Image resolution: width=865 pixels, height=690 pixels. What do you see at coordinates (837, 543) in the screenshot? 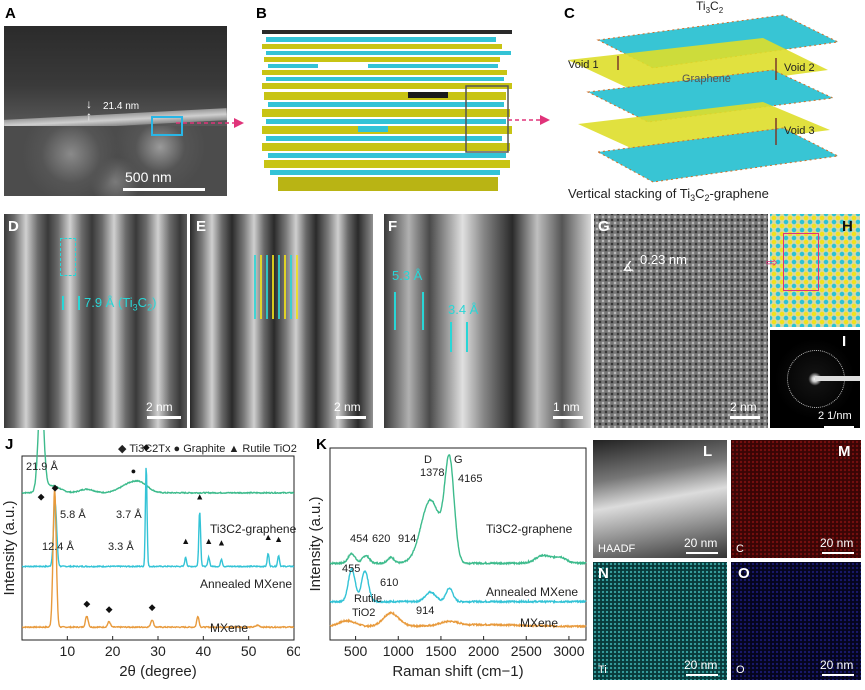
I see `m-scalebar-label: 20 nm` at bounding box center [837, 543].